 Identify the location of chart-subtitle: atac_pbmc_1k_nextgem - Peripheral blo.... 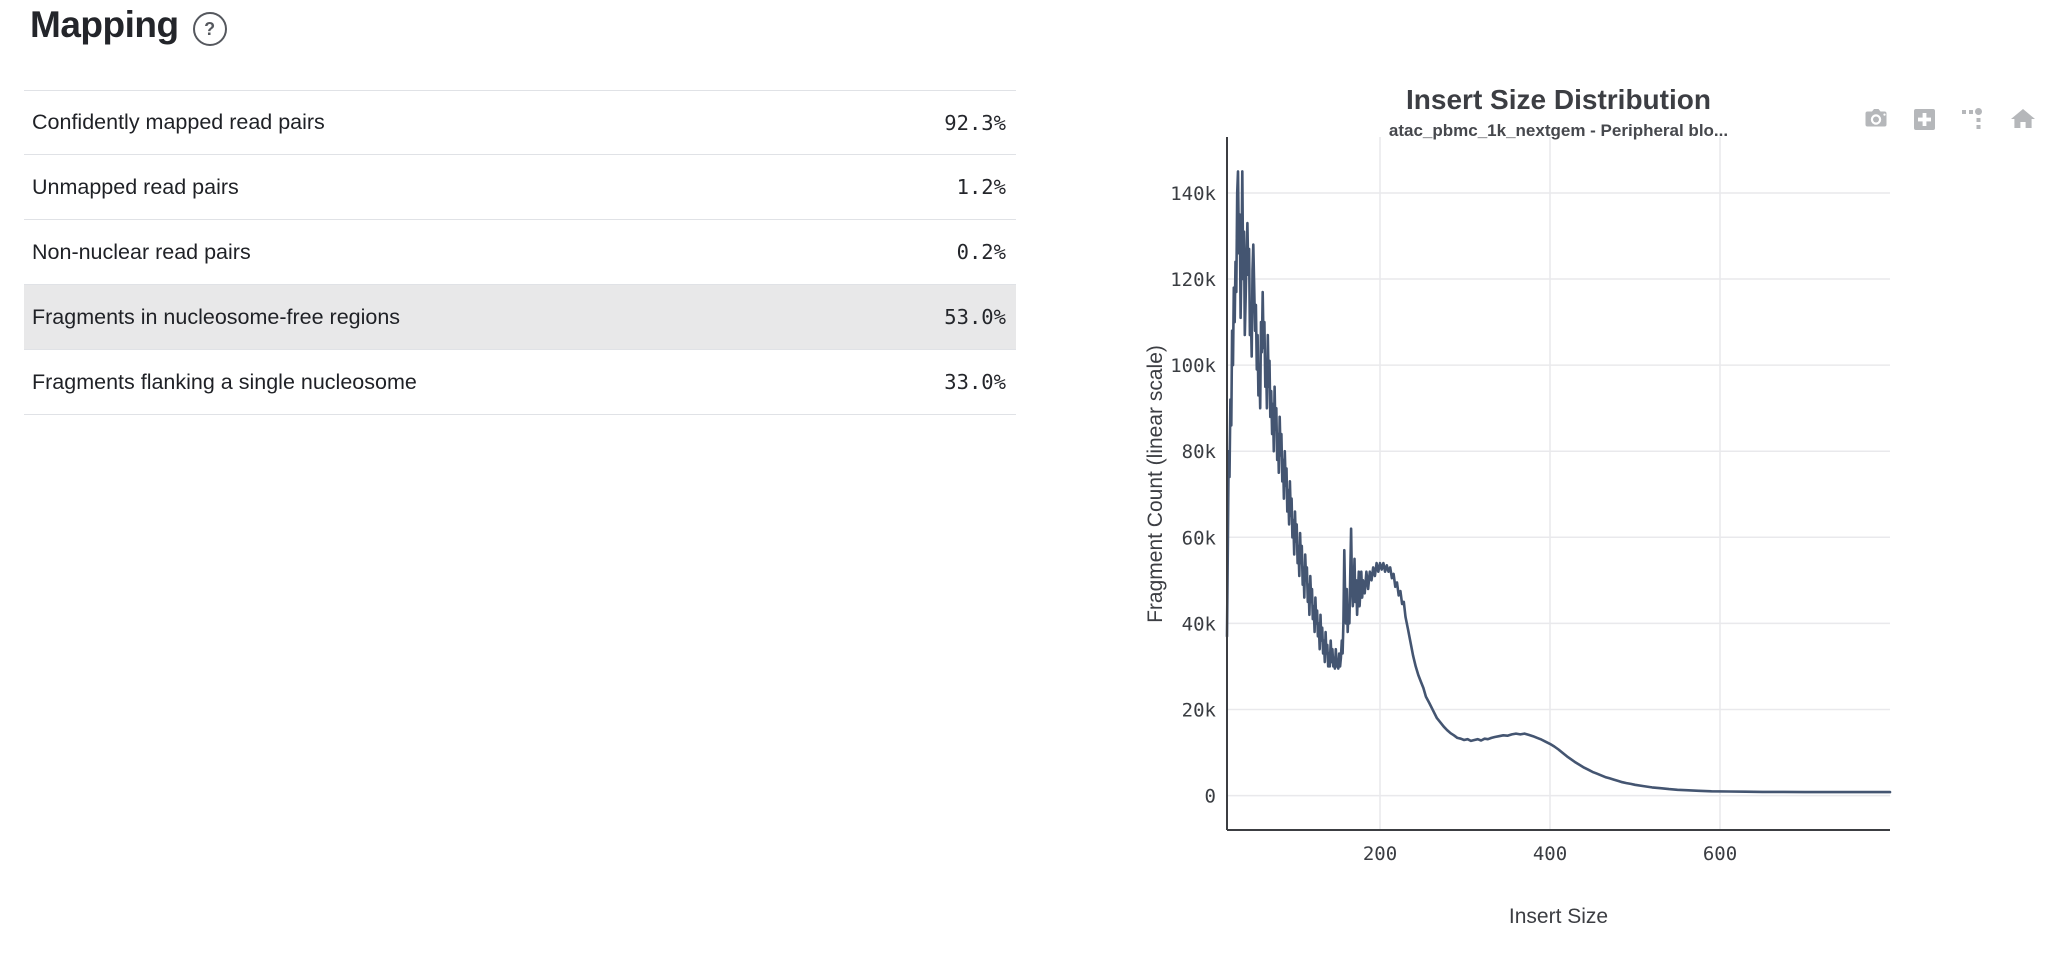
(1558, 130).